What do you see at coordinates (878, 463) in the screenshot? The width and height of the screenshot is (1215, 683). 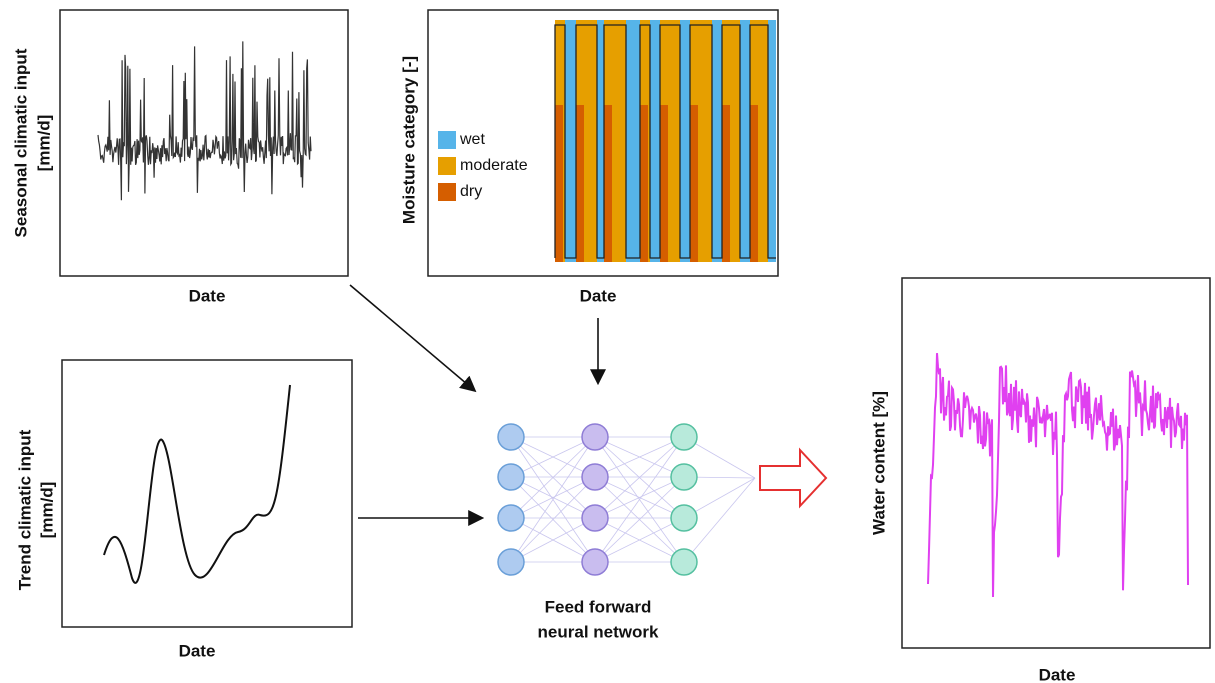 I see `y-label: Water content [%]` at bounding box center [878, 463].